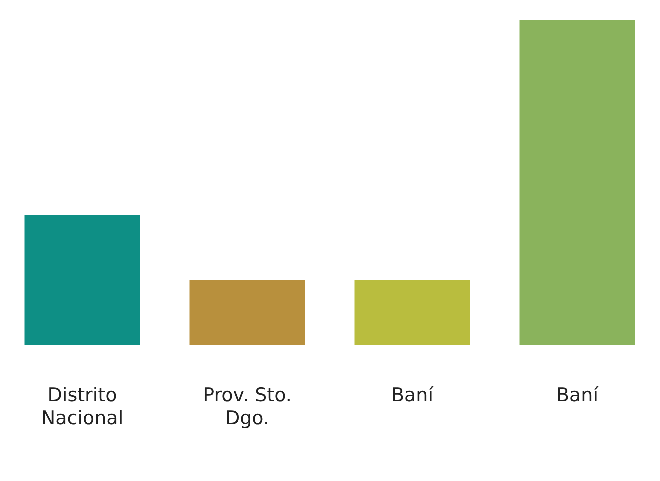 The height and width of the screenshot is (481, 660). Describe the element at coordinates (82, 407) in the screenshot. I see `x-tick-label: Distrito Nacional` at that location.